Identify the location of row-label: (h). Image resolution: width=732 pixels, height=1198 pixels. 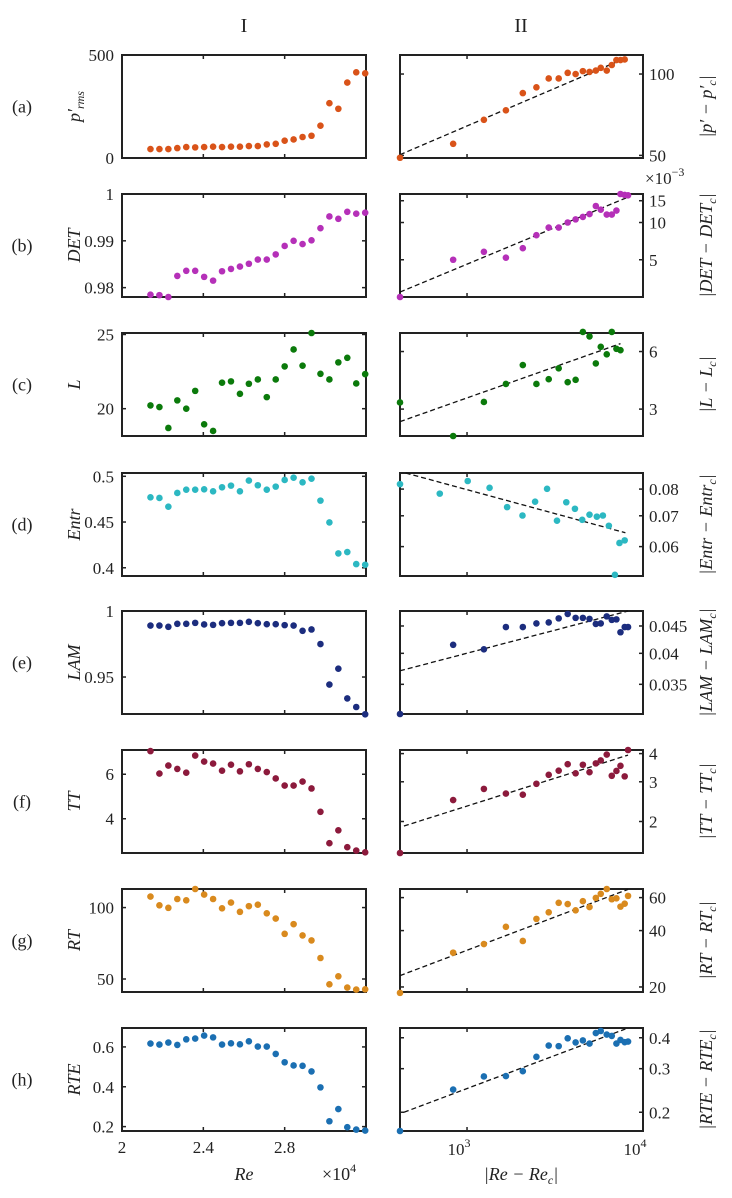
(22, 1080).